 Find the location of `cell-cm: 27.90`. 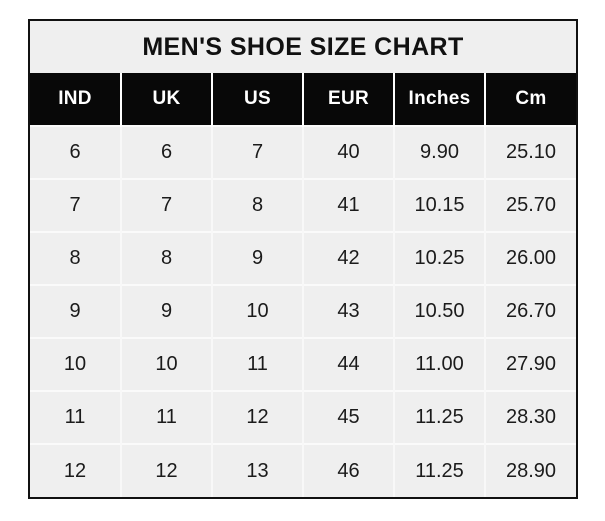

cell-cm: 27.90 is located at coordinates (530, 364).